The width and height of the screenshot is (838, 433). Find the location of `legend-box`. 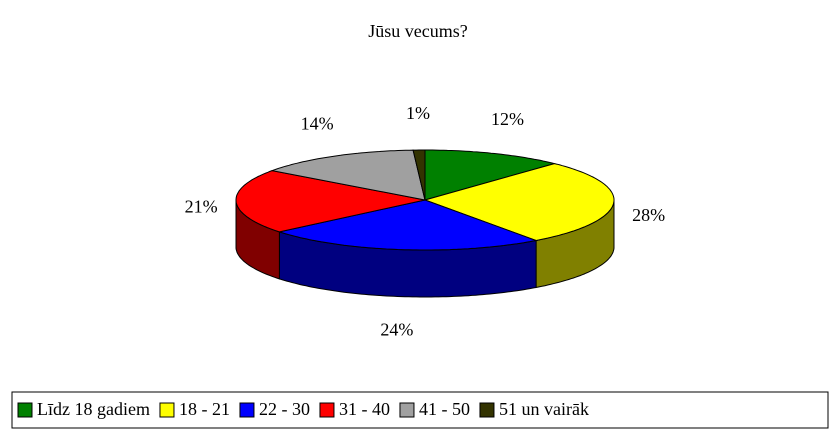

legend-box is located at coordinates (420, 410).